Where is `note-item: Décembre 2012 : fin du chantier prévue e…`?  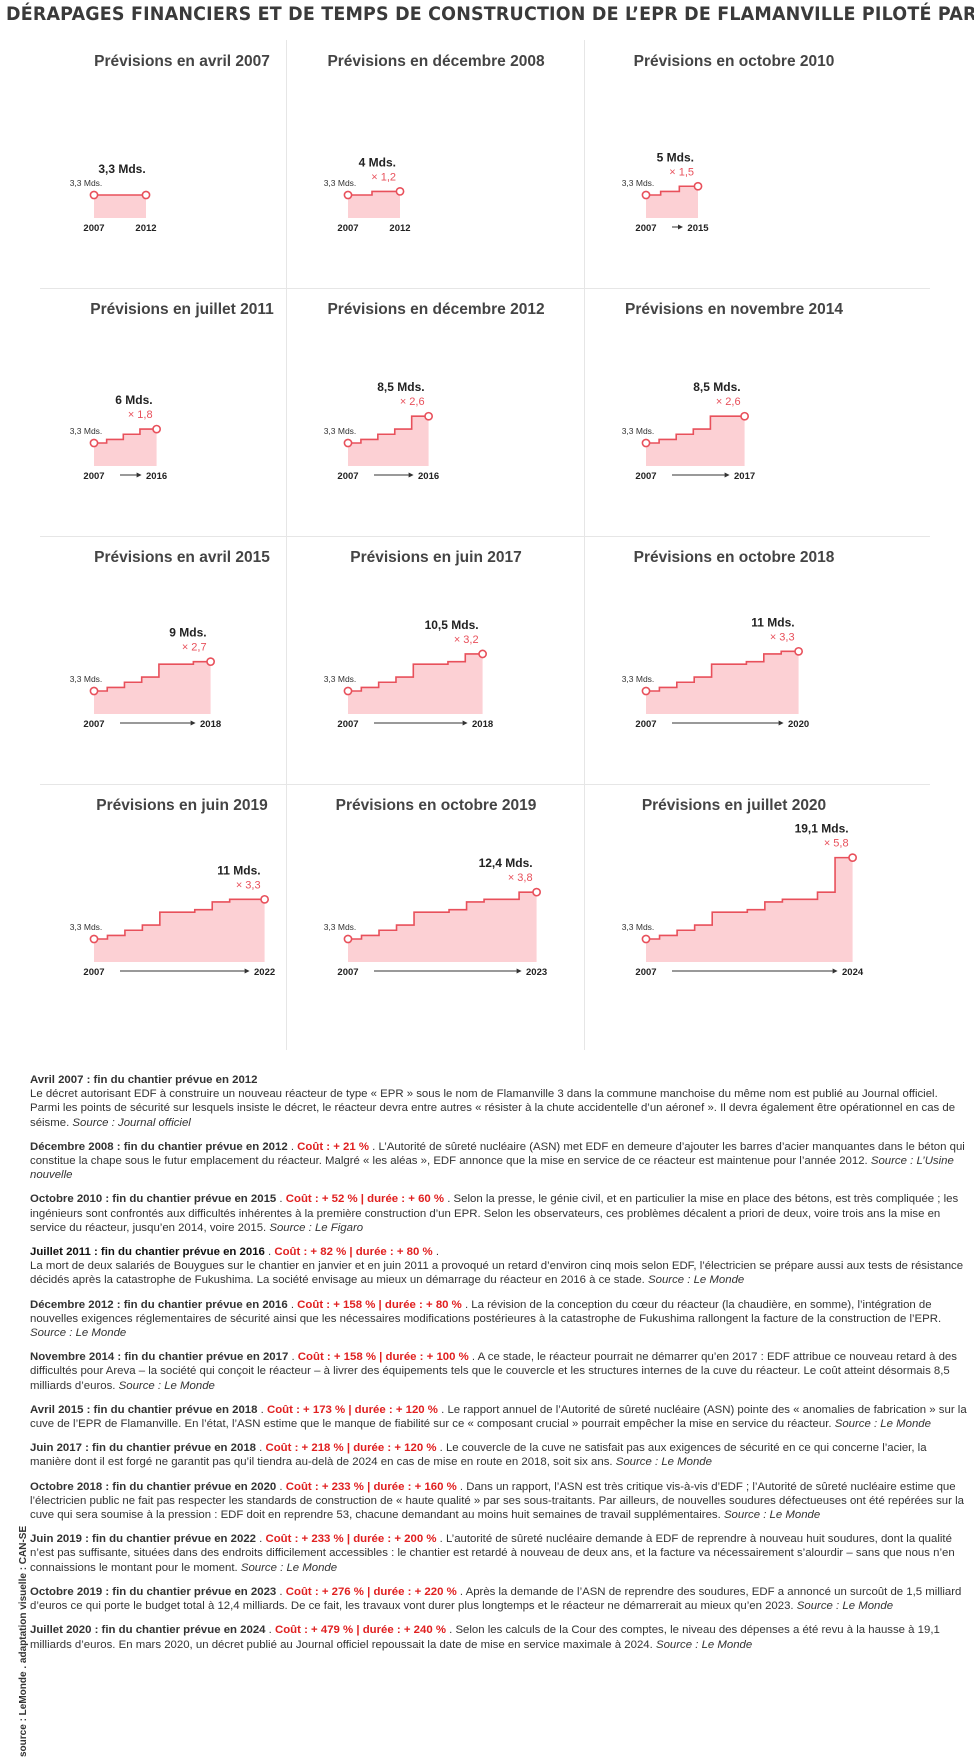 note-item: Décembre 2012 : fin du chantier prévue e… is located at coordinates (486, 1319).